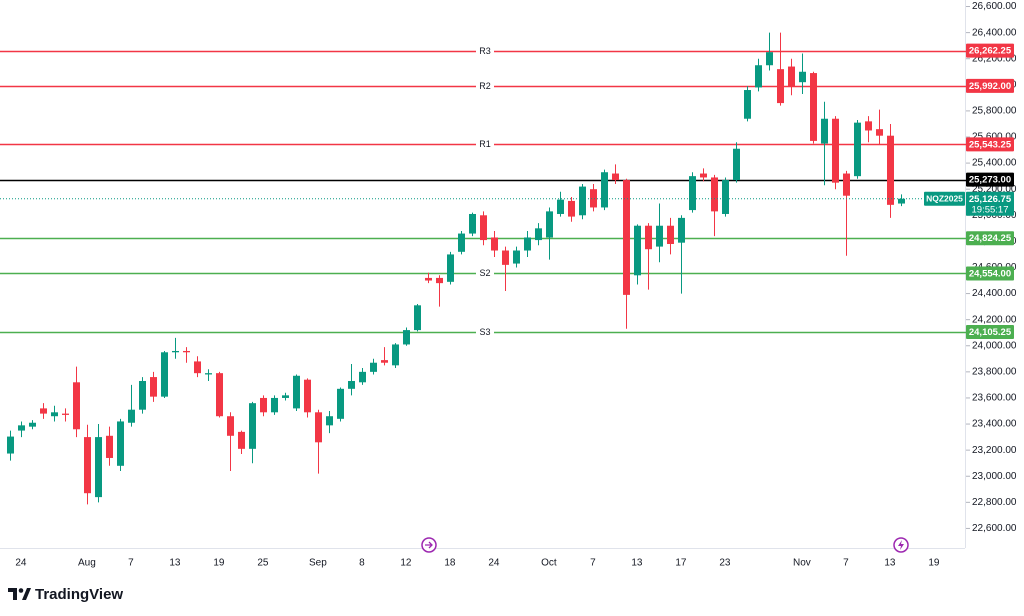 This screenshot has width=1024, height=616. I want to click on level-name: R2, so click(485, 86).